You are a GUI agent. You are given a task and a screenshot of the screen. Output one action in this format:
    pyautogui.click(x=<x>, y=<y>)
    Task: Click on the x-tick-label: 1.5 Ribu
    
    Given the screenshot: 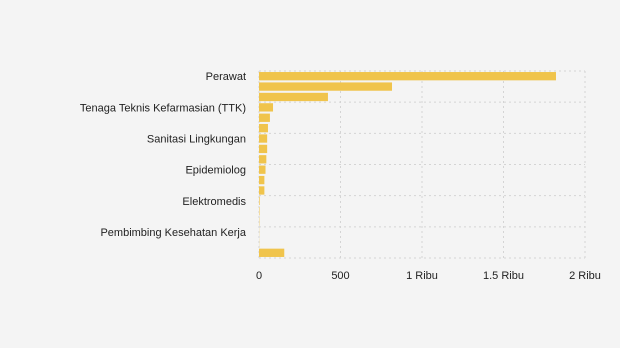 What is the action you would take?
    pyautogui.click(x=503, y=276)
    